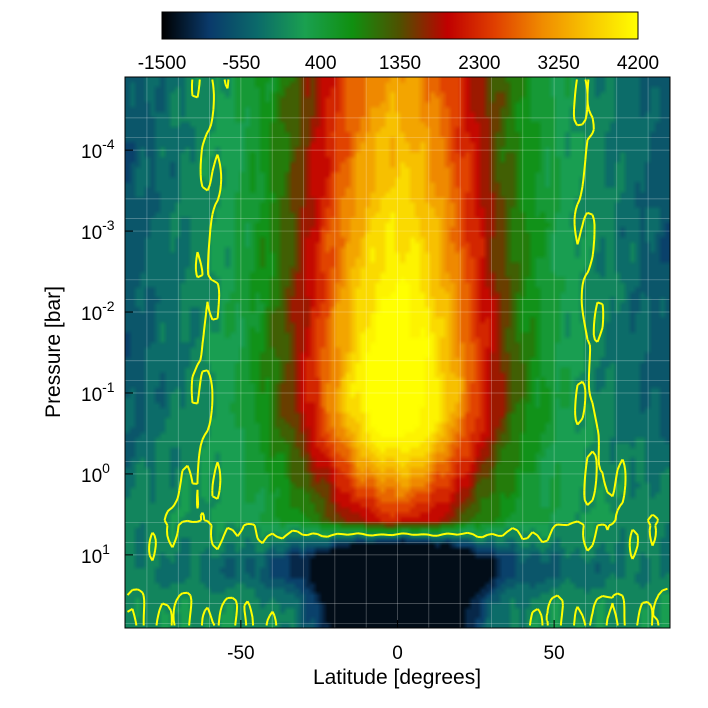  What do you see at coordinates (240, 653) in the screenshot?
I see `x-tick-label: -50` at bounding box center [240, 653].